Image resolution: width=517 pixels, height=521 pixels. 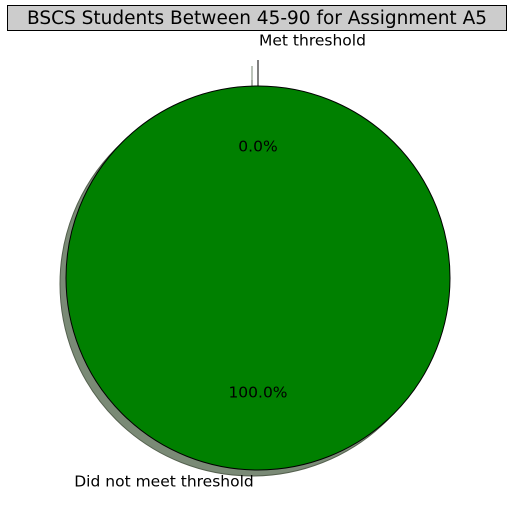 What do you see at coordinates (257, 393) in the screenshot?
I see `slice-percent-1: 100.0%` at bounding box center [257, 393].